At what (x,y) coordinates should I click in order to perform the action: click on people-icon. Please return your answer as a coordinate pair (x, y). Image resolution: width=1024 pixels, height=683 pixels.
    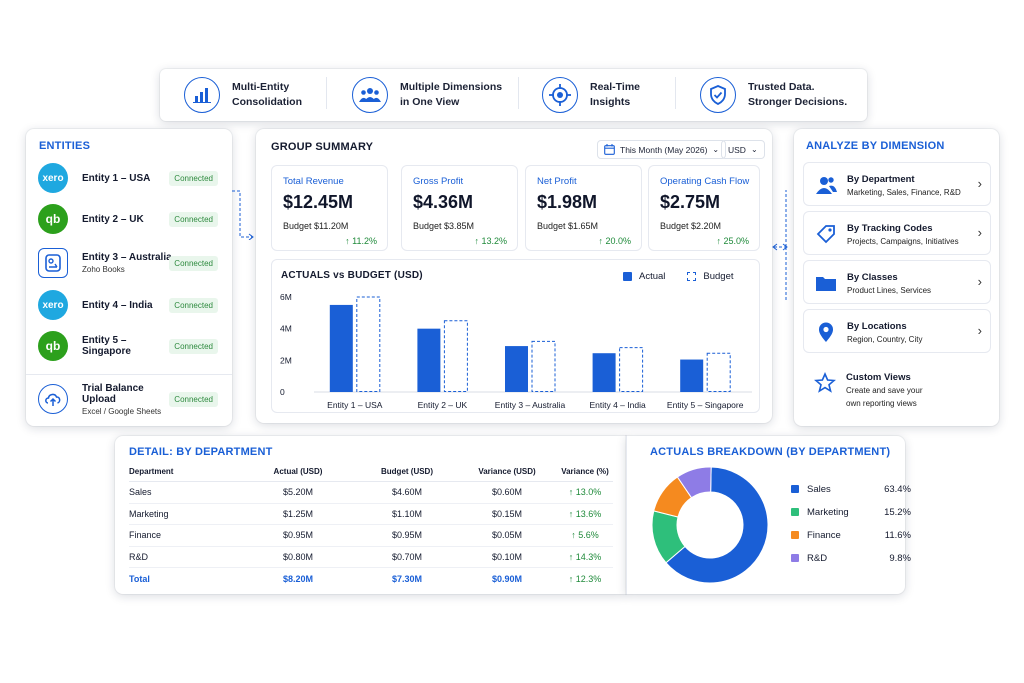
    Looking at the image, I should click on (826, 185).